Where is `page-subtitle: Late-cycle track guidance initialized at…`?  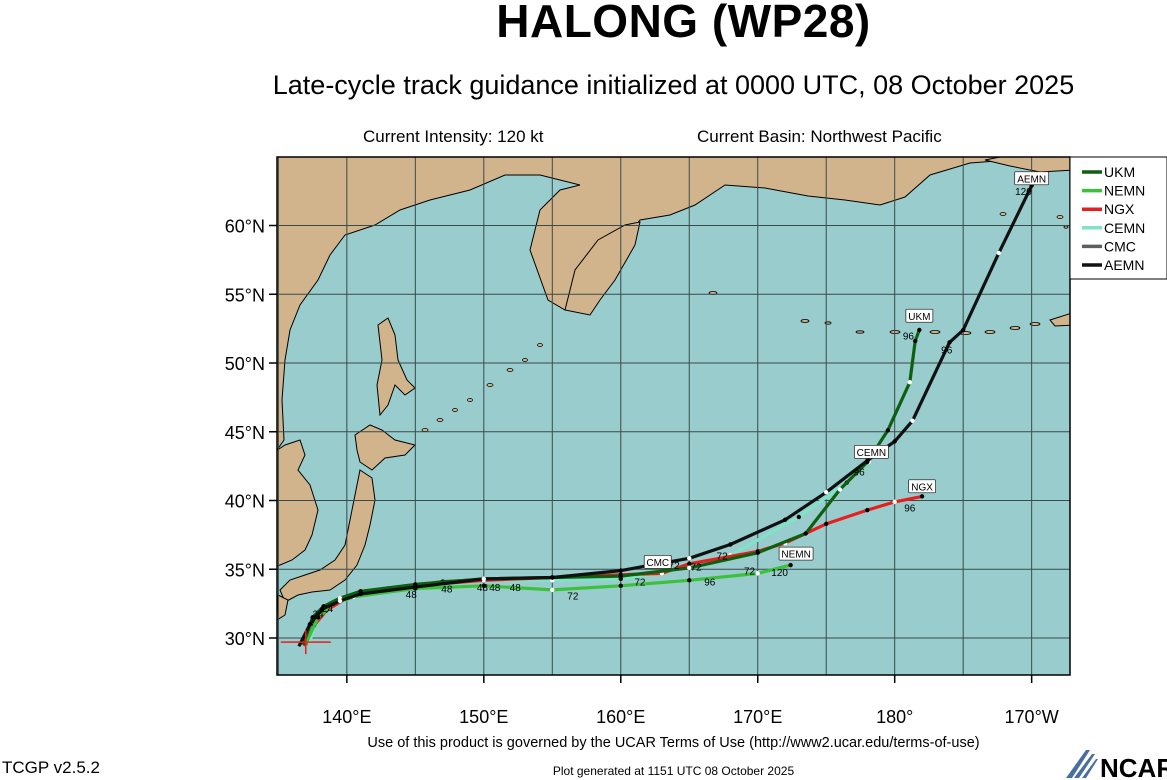 page-subtitle: Late-cycle track guidance initialized at… is located at coordinates (673, 85).